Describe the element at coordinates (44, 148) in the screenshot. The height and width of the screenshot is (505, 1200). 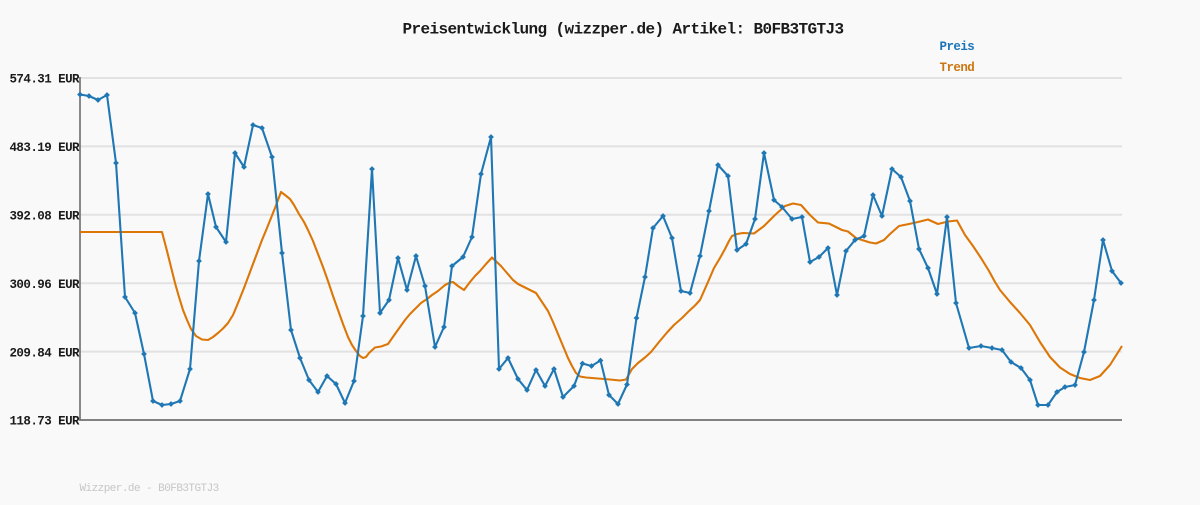
I see `svg-text: 483.19 EUR` at that location.